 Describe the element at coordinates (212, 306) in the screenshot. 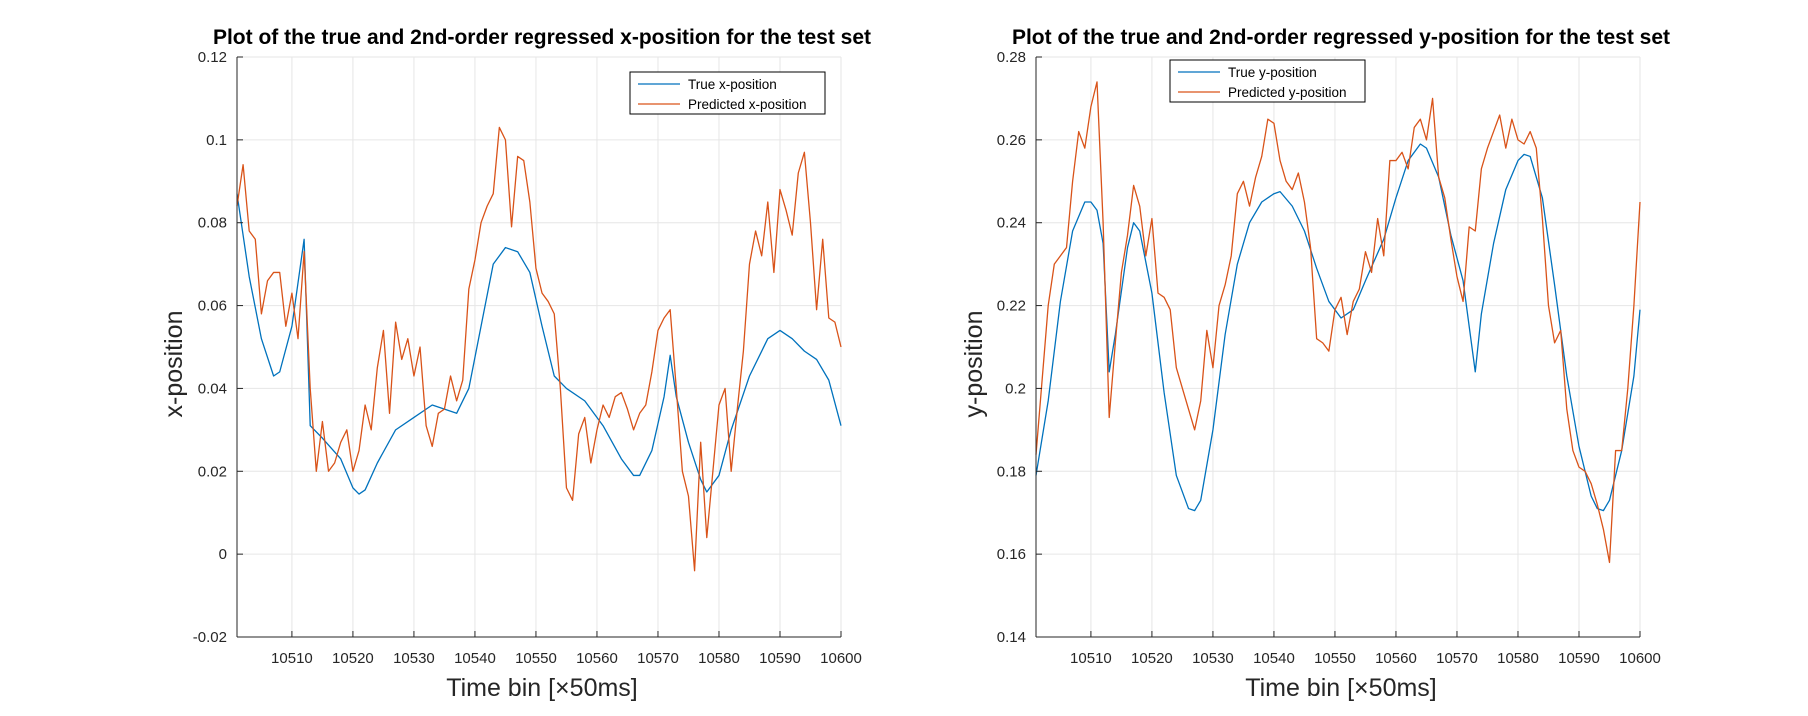

I see `y-tick-label: 0.06` at that location.